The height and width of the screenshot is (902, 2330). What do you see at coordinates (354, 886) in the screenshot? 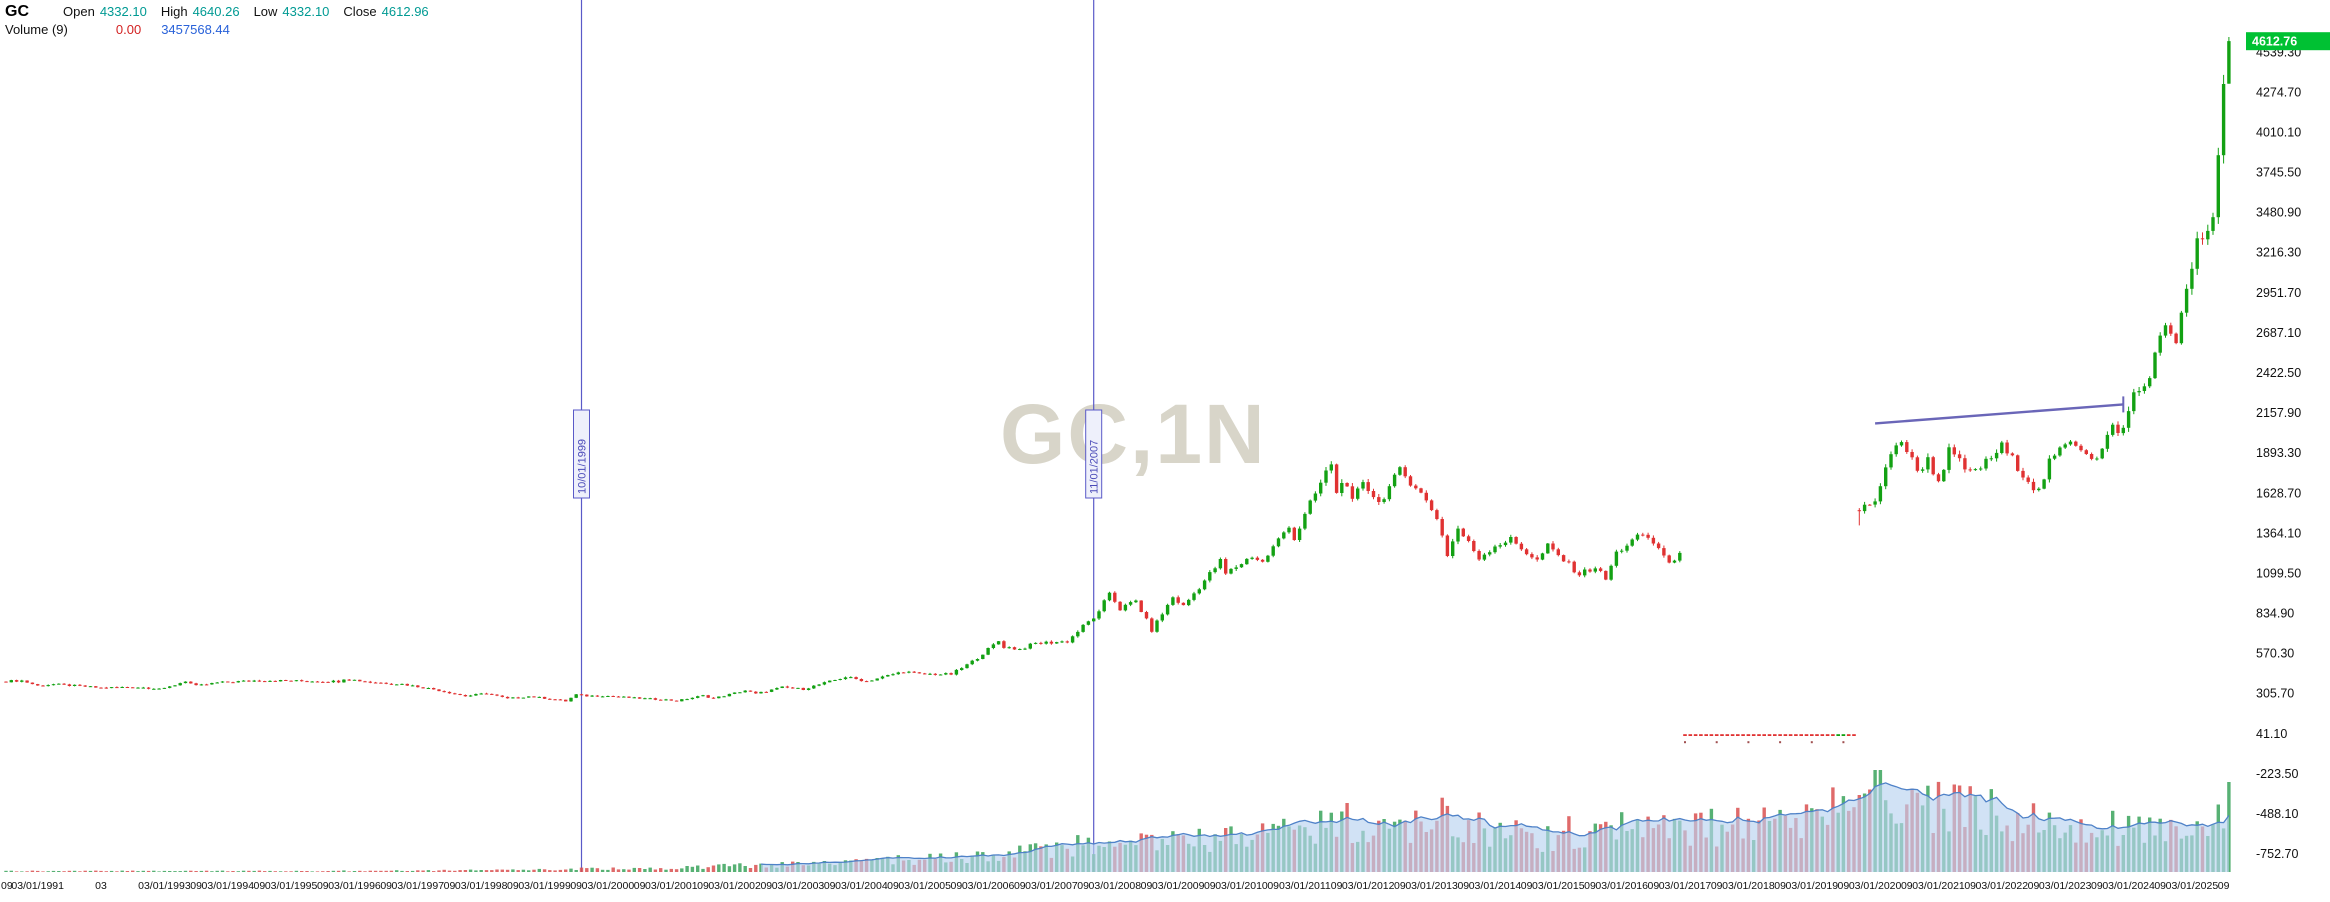
I see `svg-text: 03/01/1996` at bounding box center [354, 886].